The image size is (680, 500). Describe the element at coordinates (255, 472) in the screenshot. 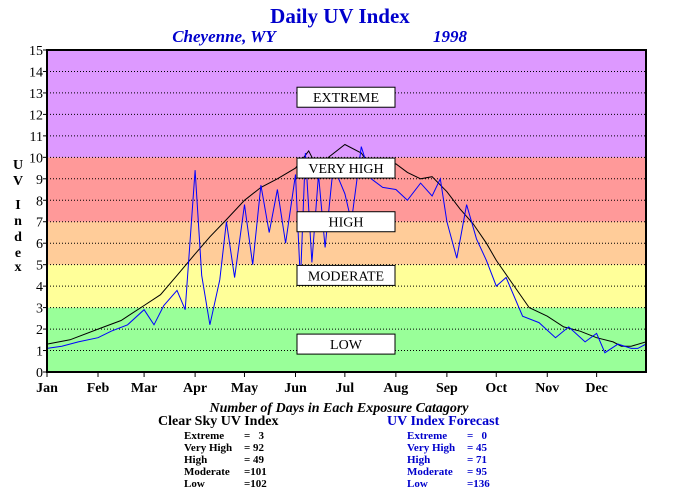

I see `stat-value: =101` at that location.